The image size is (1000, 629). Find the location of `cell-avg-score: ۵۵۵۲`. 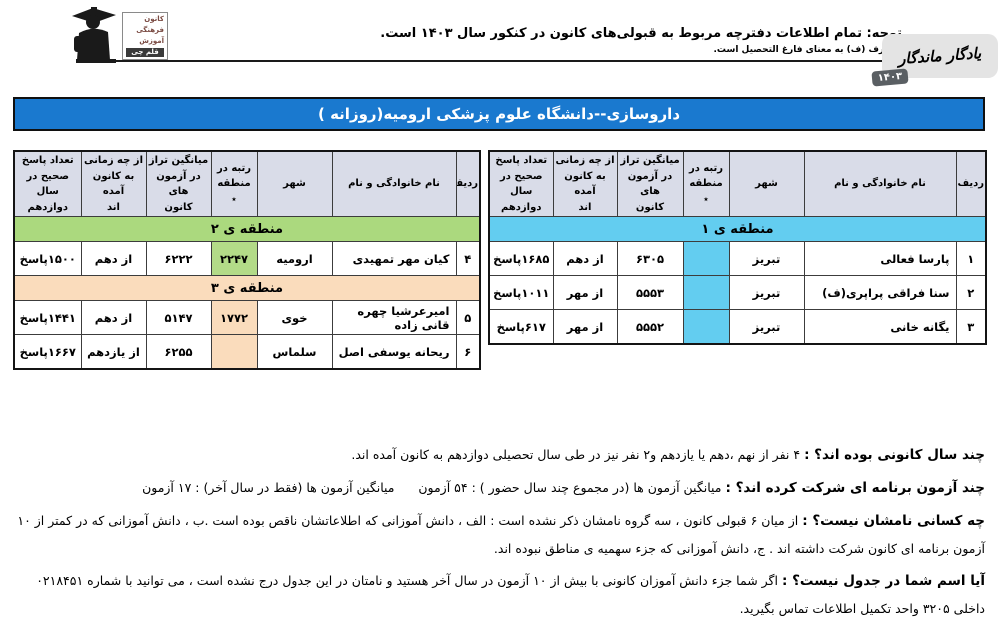

cell-avg-score: ۵۵۵۲ is located at coordinates (650, 327).